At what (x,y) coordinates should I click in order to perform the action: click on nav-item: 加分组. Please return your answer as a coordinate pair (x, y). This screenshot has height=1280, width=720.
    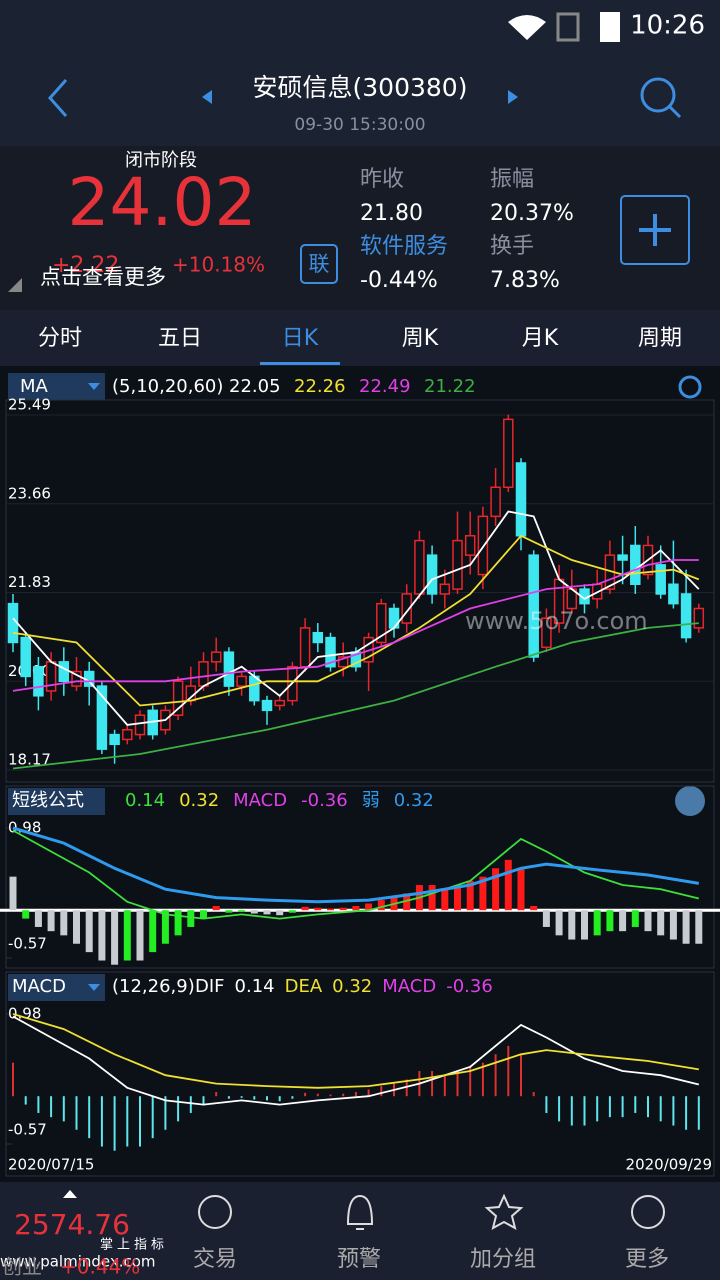
    Looking at the image, I should click on (503, 1259).